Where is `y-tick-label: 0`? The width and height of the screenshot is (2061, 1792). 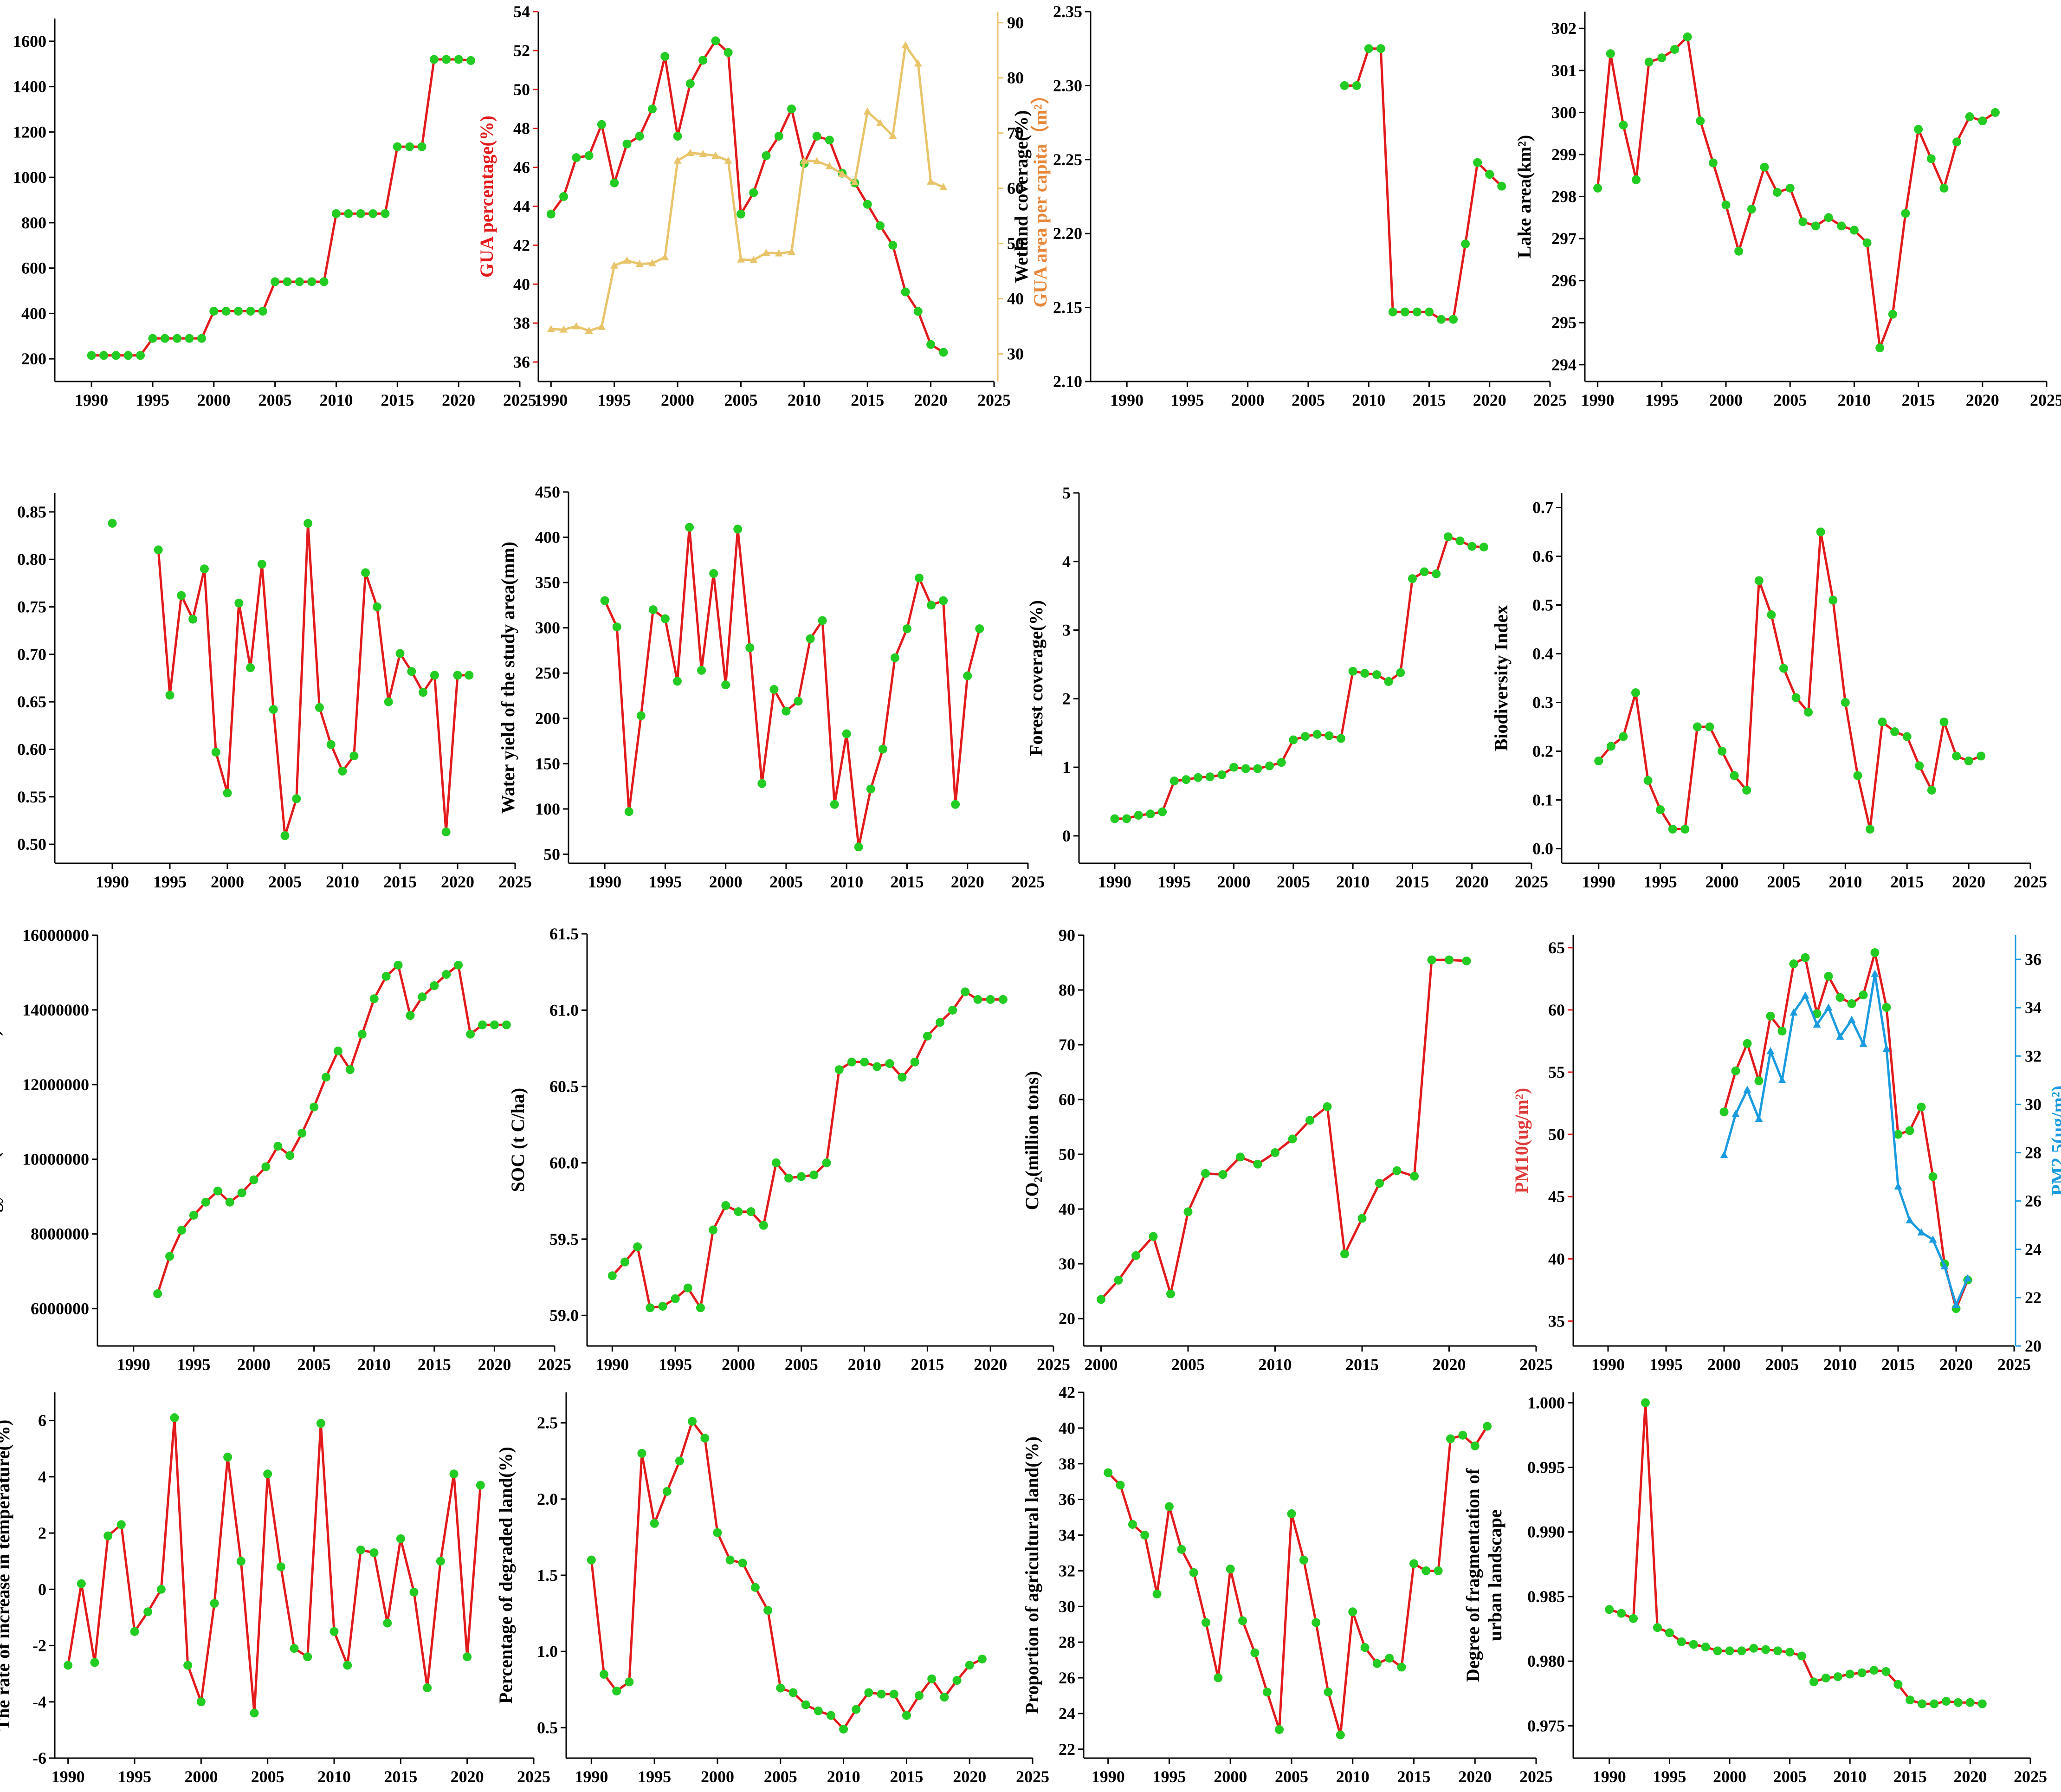 y-tick-label: 0 is located at coordinates (42, 1589).